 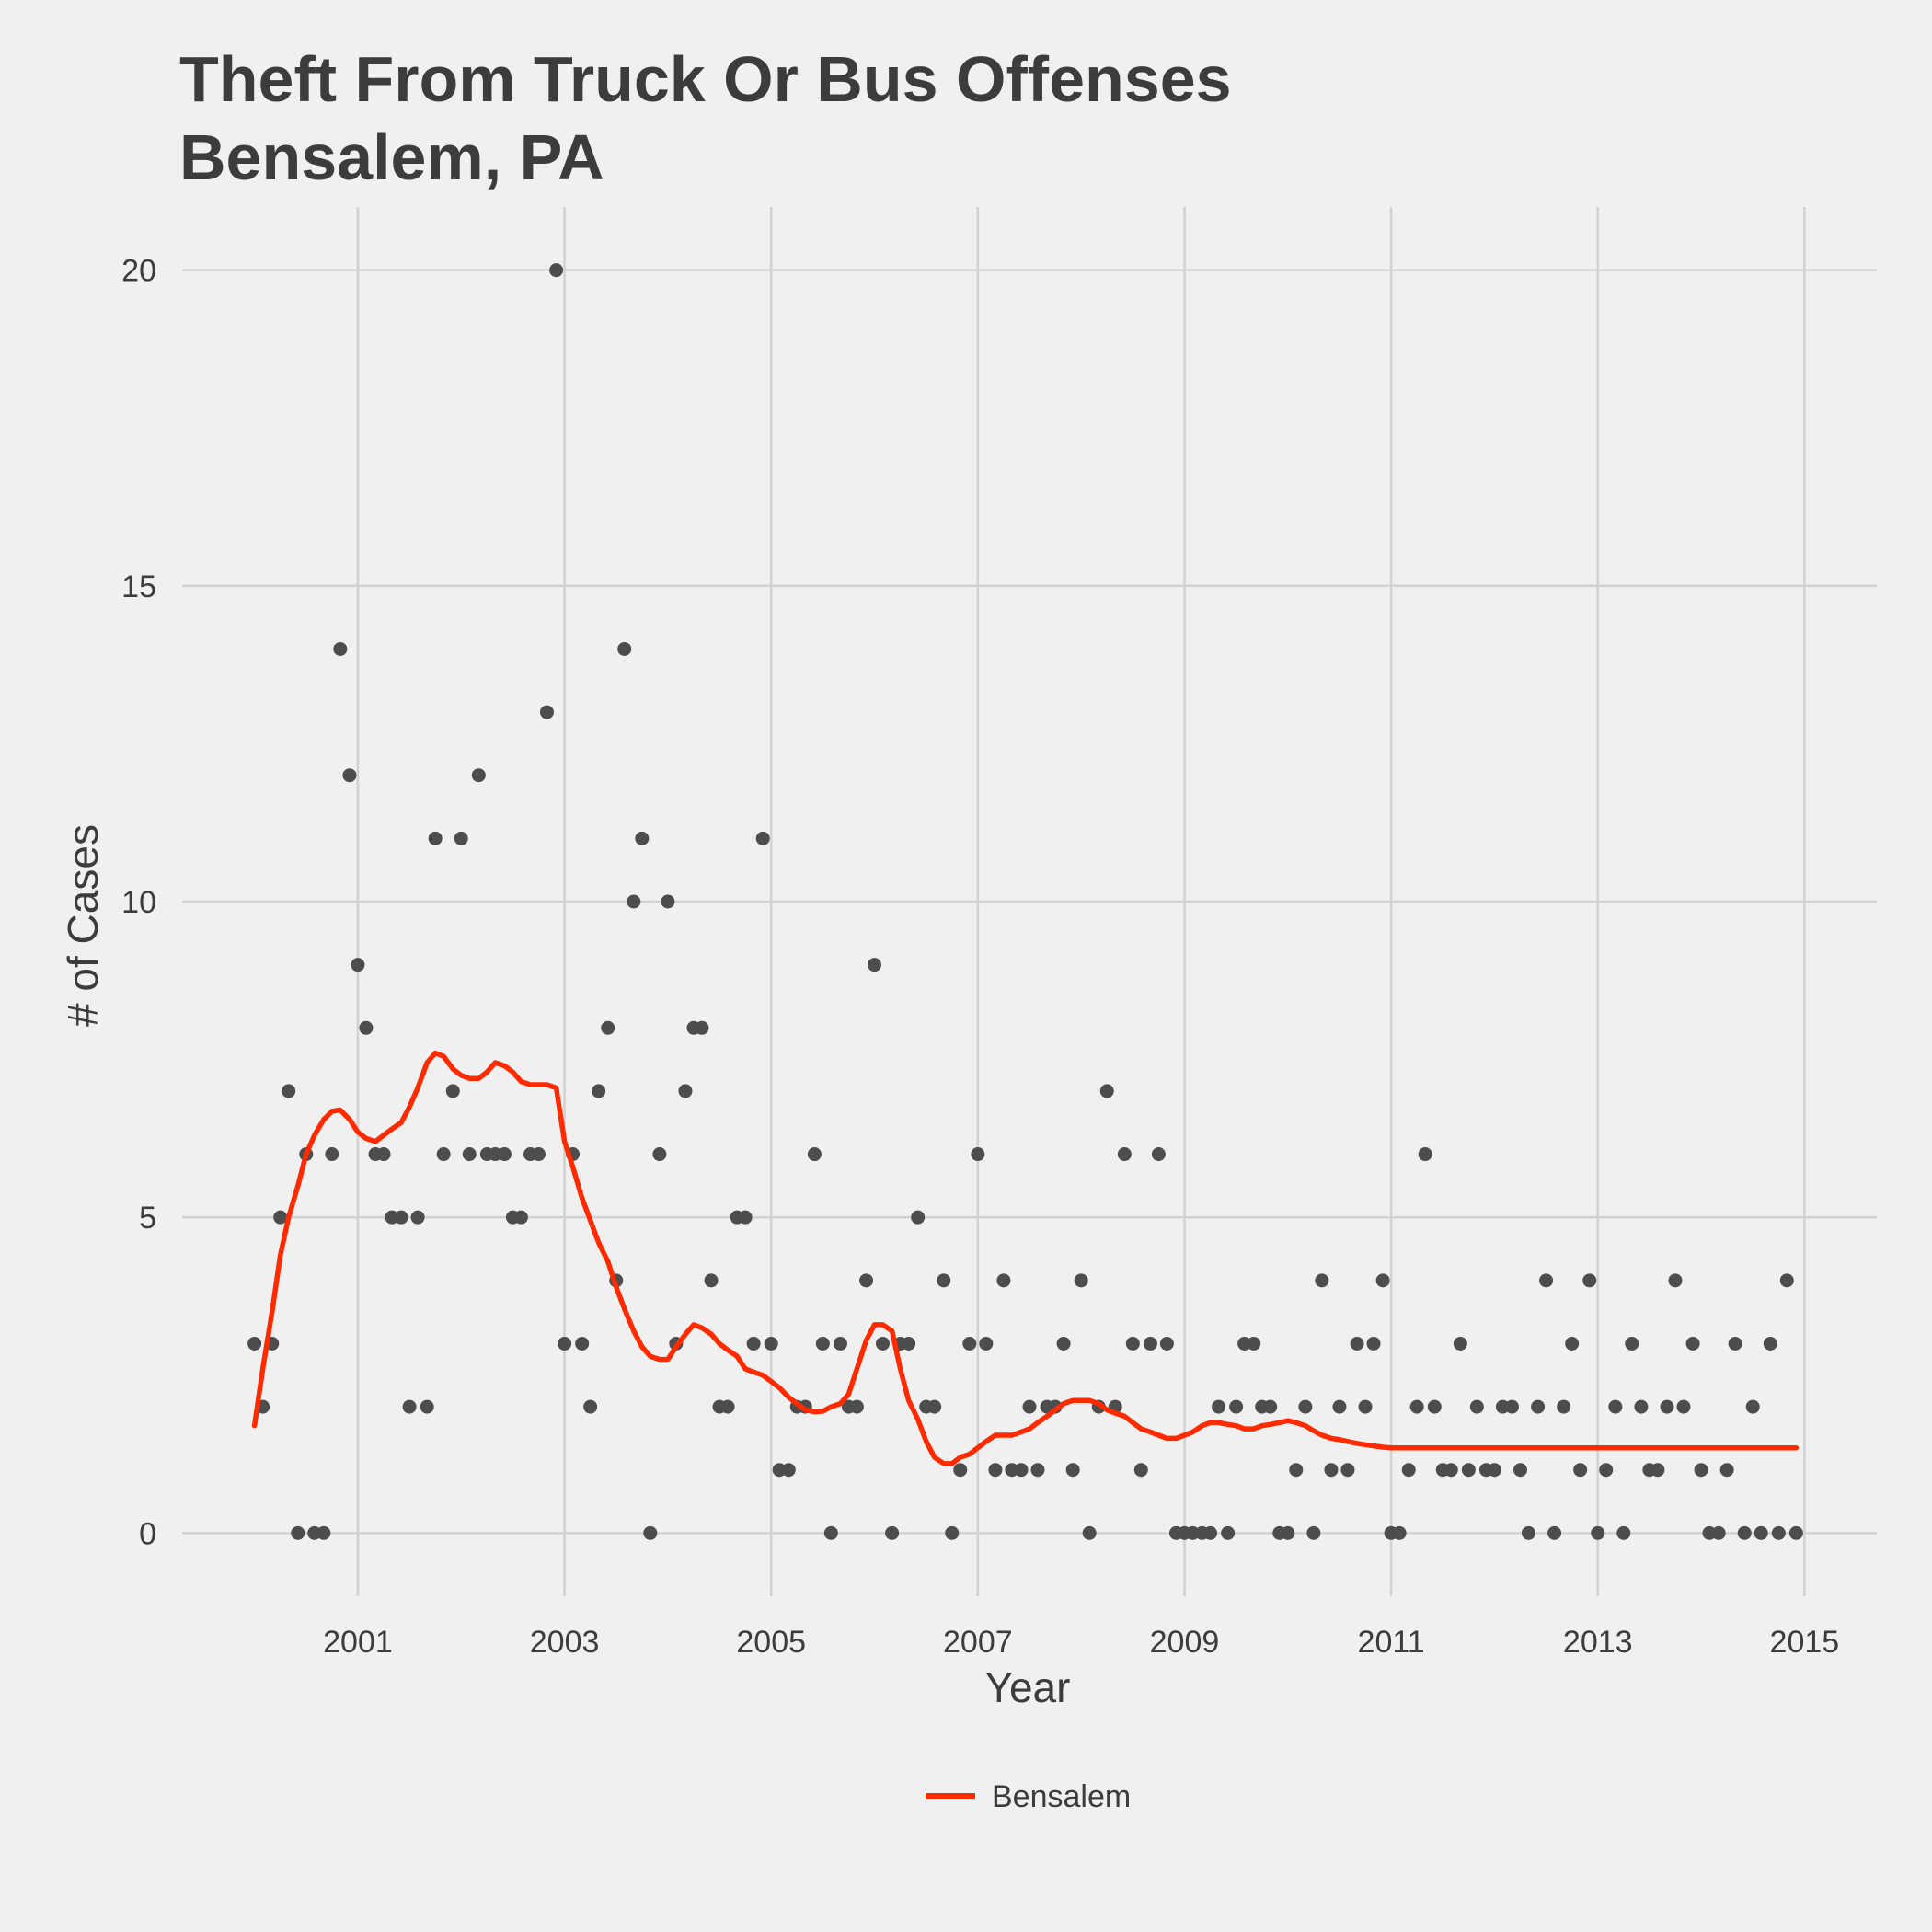 I want to click on x-tick-label: 2015, so click(x=1805, y=1642).